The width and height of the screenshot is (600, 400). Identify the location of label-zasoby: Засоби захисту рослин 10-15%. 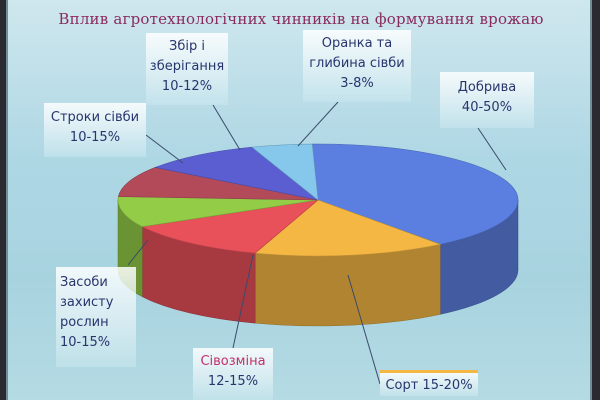
(96, 317).